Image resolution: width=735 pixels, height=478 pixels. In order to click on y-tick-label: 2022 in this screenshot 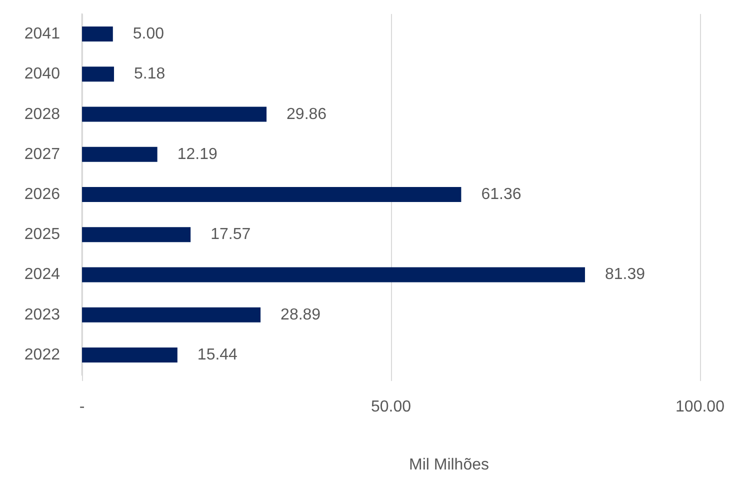, I will do `click(42, 355)`.